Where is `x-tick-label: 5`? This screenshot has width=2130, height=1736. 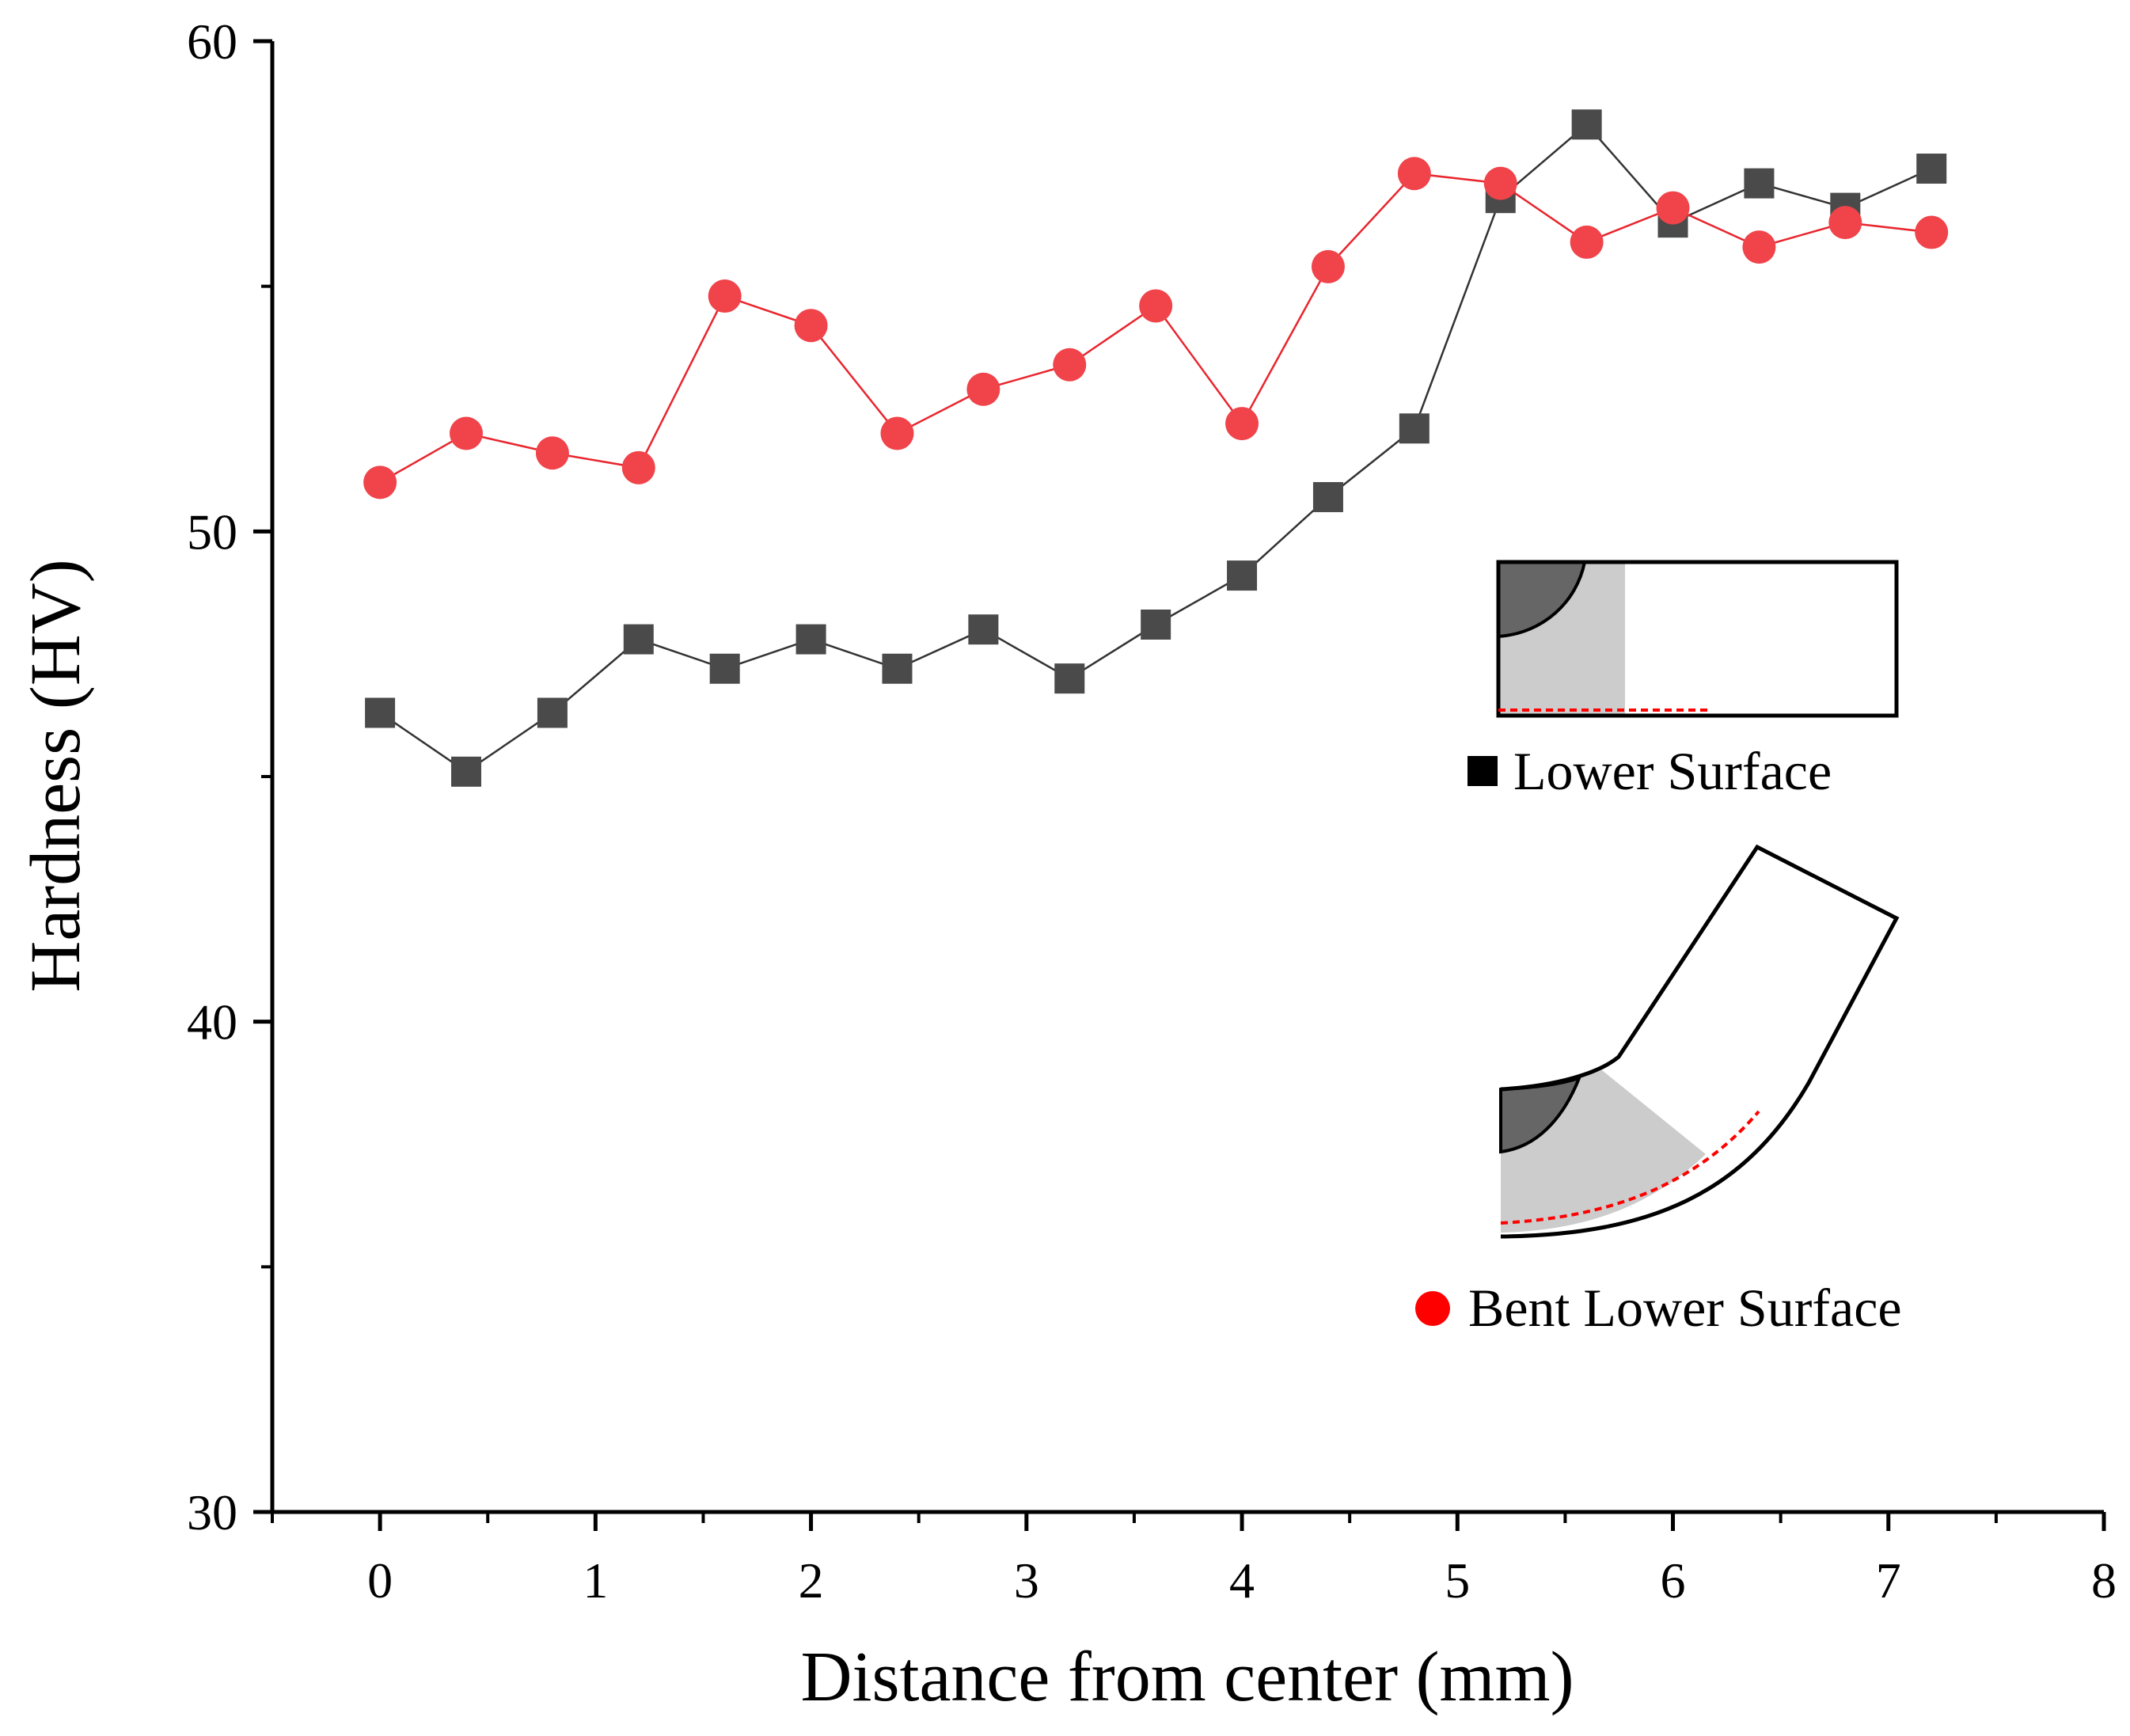 x-tick-label: 5 is located at coordinates (1457, 1580).